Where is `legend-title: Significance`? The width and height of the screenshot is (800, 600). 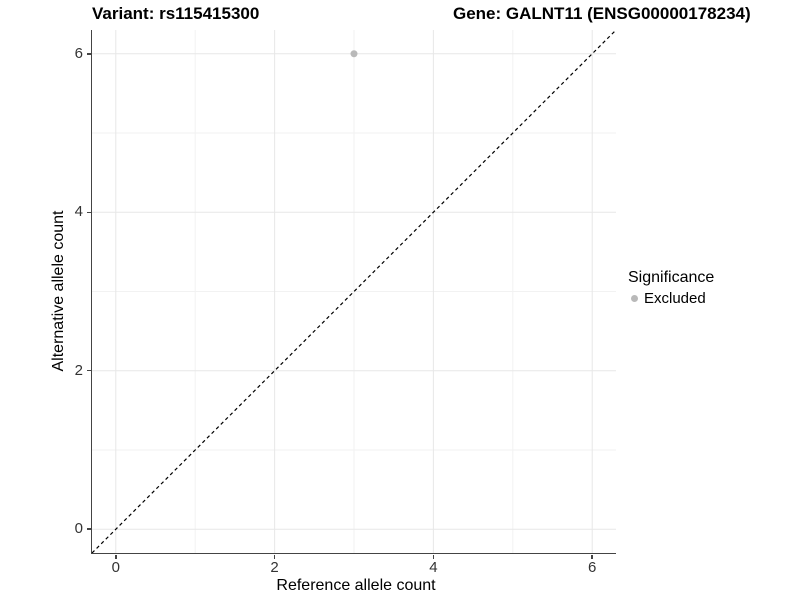
legend-title: Significance is located at coordinates (671, 277).